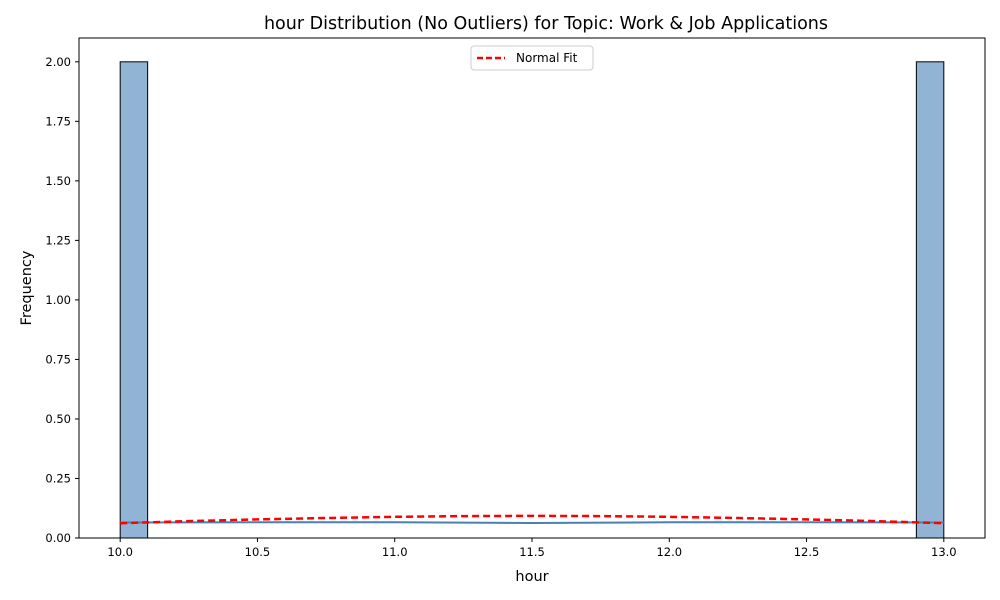 The width and height of the screenshot is (1000, 600). Describe the element at coordinates (58, 62) in the screenshot. I see `y-tick-label: 2.00` at that location.